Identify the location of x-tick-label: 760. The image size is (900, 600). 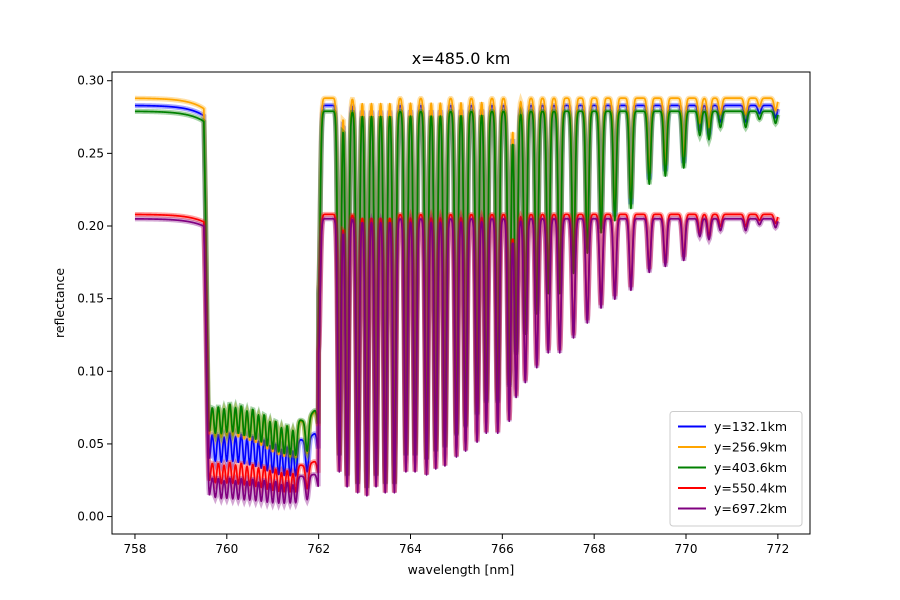
(226, 549).